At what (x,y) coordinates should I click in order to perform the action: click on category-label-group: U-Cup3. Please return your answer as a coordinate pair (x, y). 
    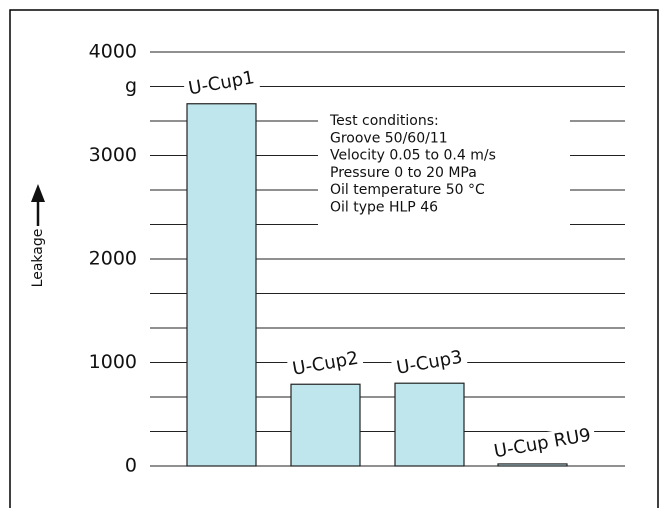
    Looking at the image, I should click on (429, 362).